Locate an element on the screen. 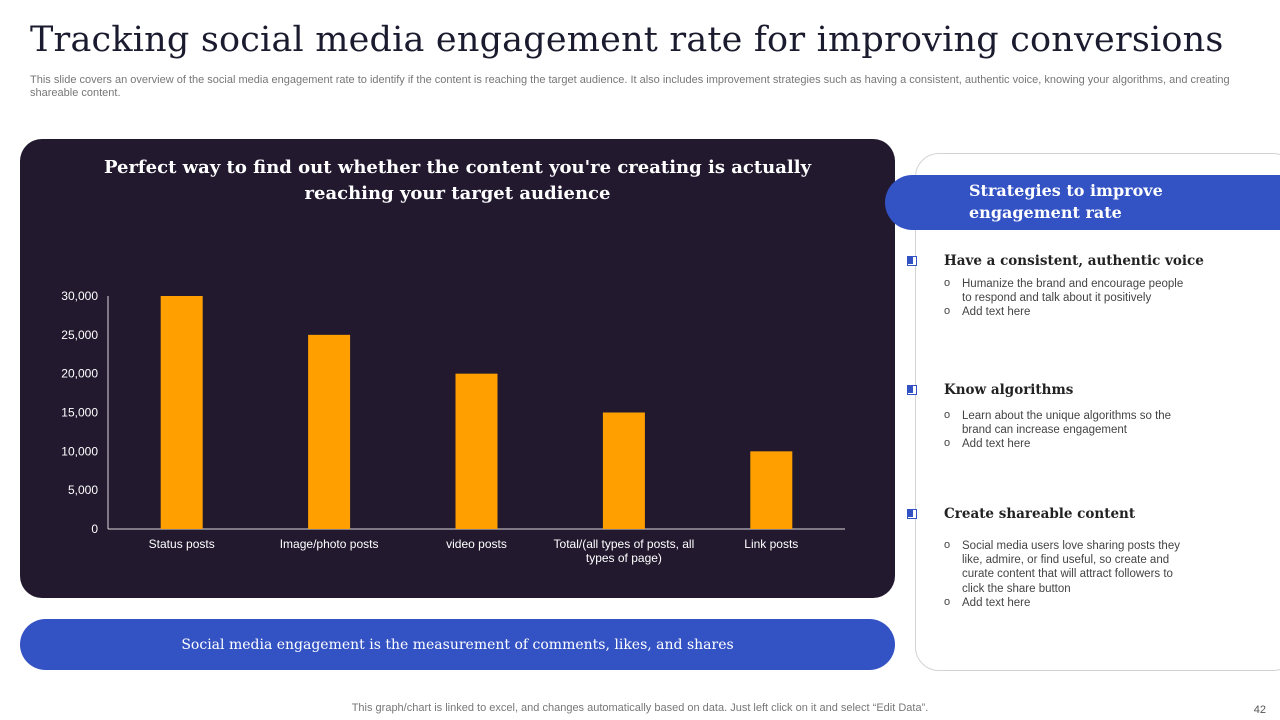 Image resolution: width=1280 pixels, height=720 pixels. y-tick-label: 15,000 is located at coordinates (79, 413).